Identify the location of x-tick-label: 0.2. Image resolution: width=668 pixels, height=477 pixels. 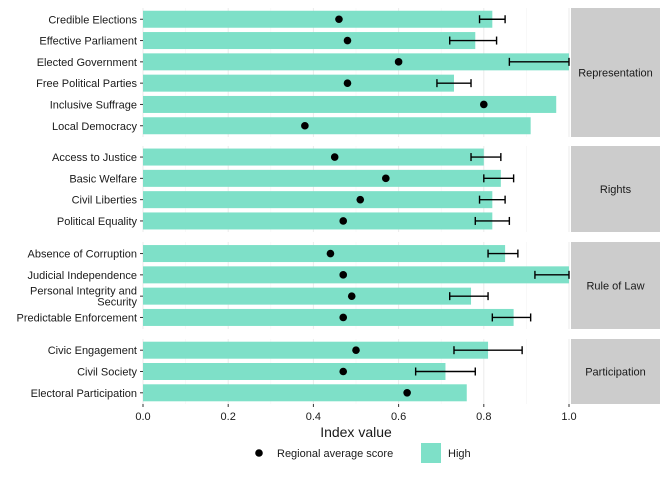
(228, 417).